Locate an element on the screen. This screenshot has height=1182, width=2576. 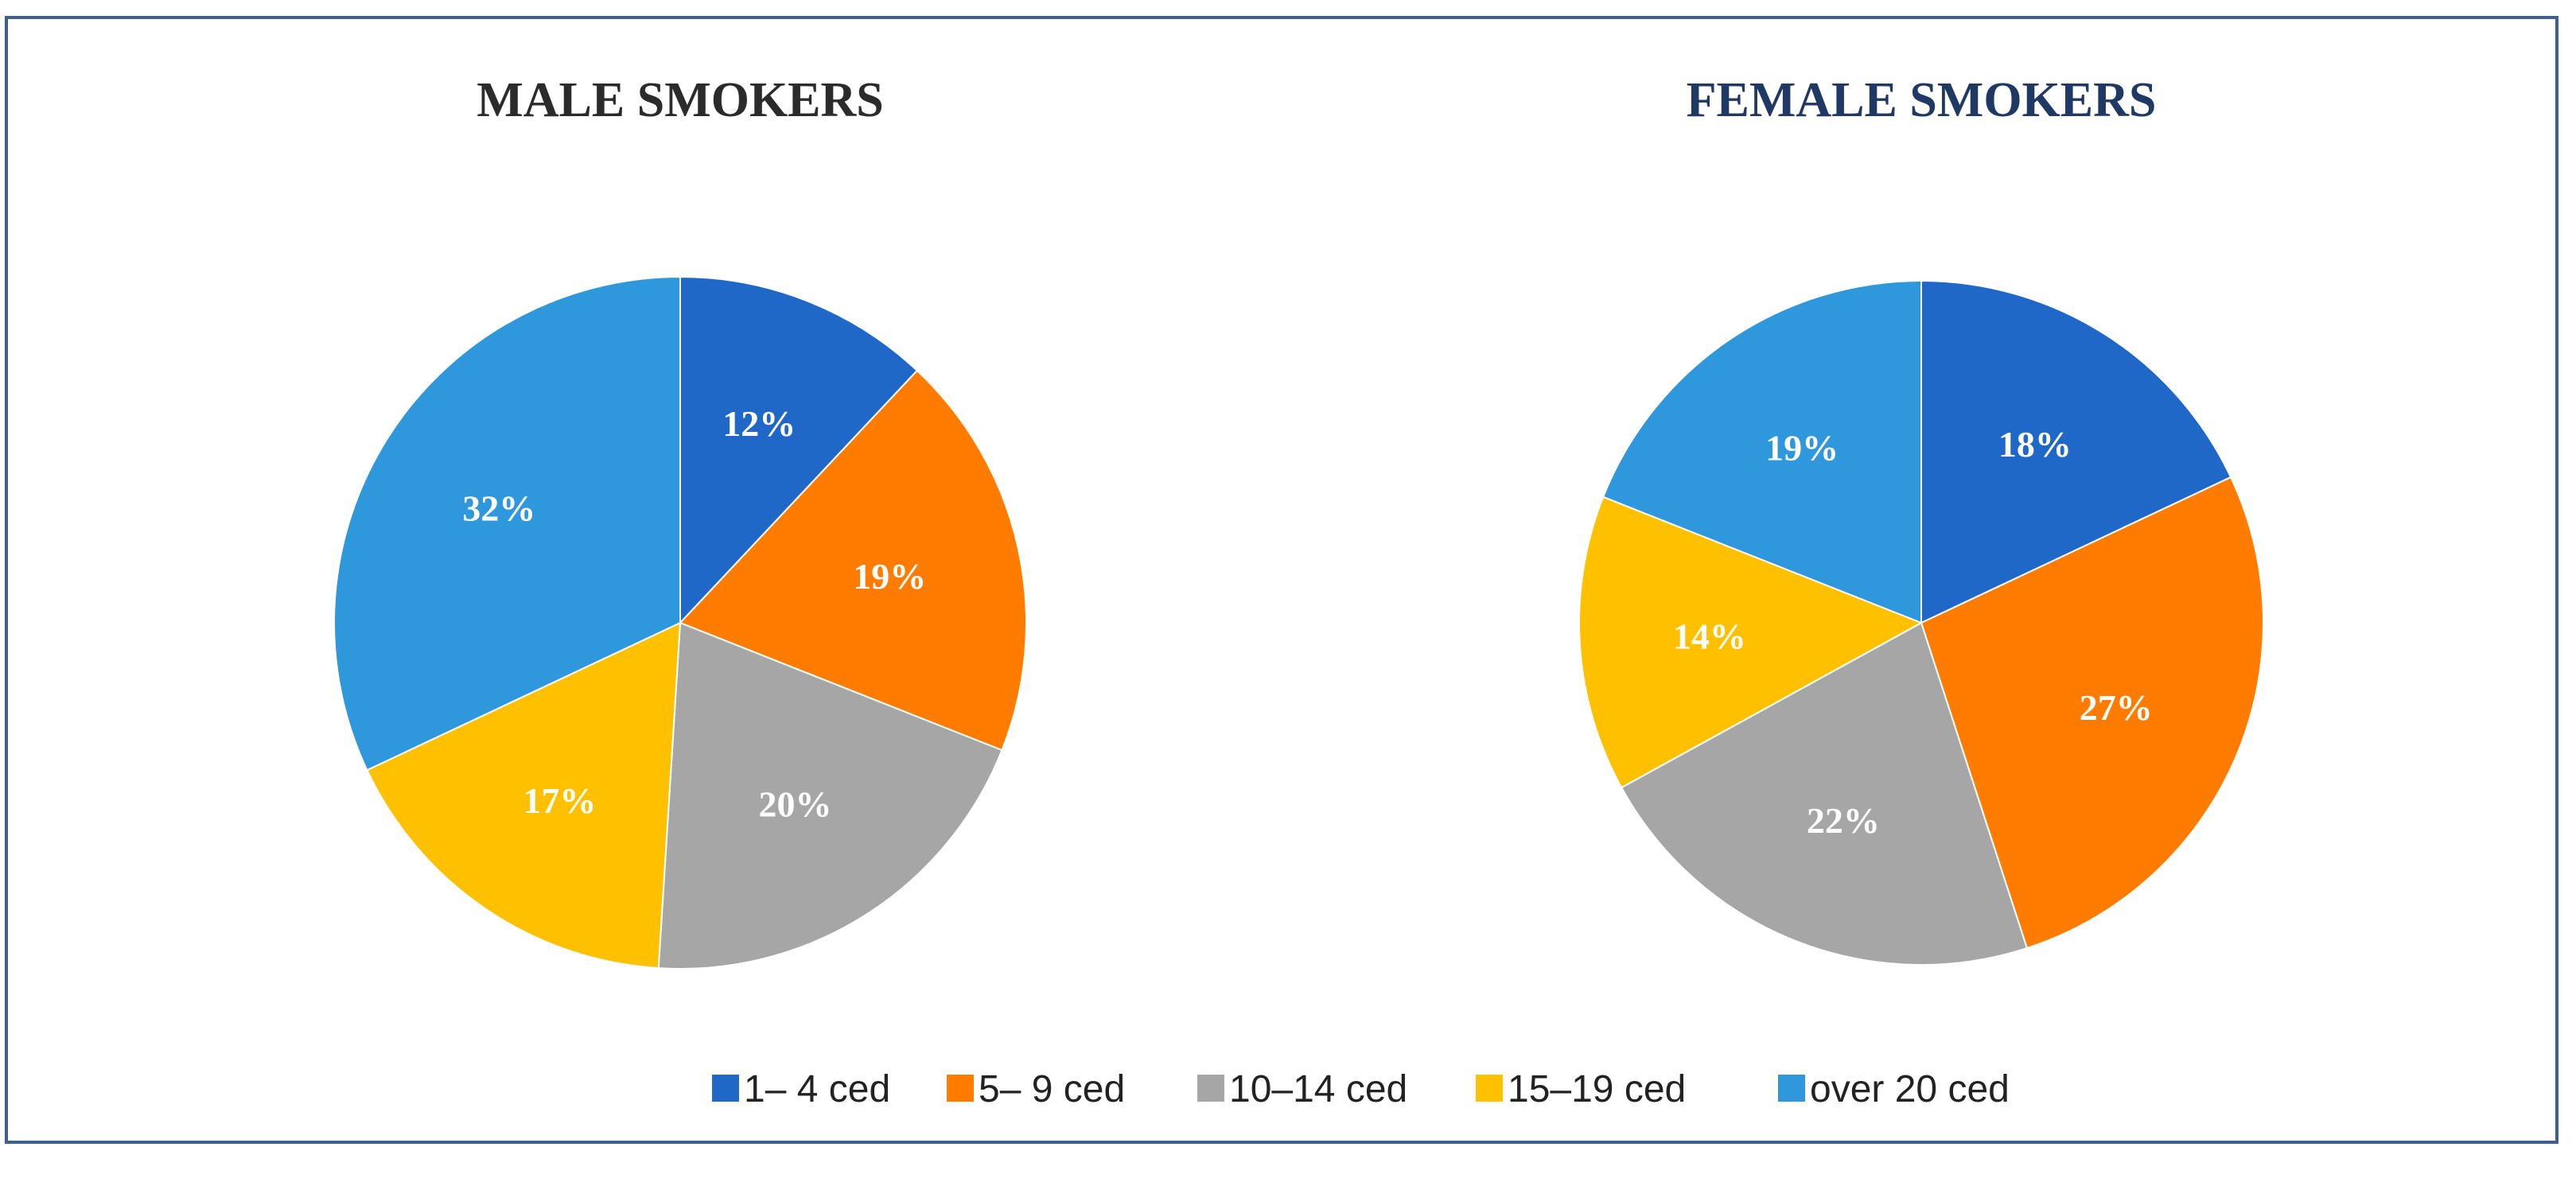
male-smokers-slice-labels: 12% 19% 20% 17% 32% is located at coordinates (694, 613).